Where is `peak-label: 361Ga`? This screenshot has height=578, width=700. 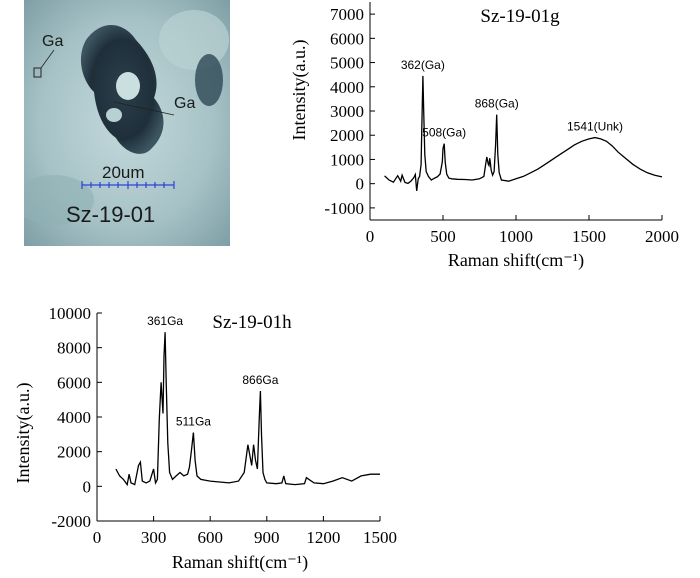
peak-label: 361Ga is located at coordinates (165, 321).